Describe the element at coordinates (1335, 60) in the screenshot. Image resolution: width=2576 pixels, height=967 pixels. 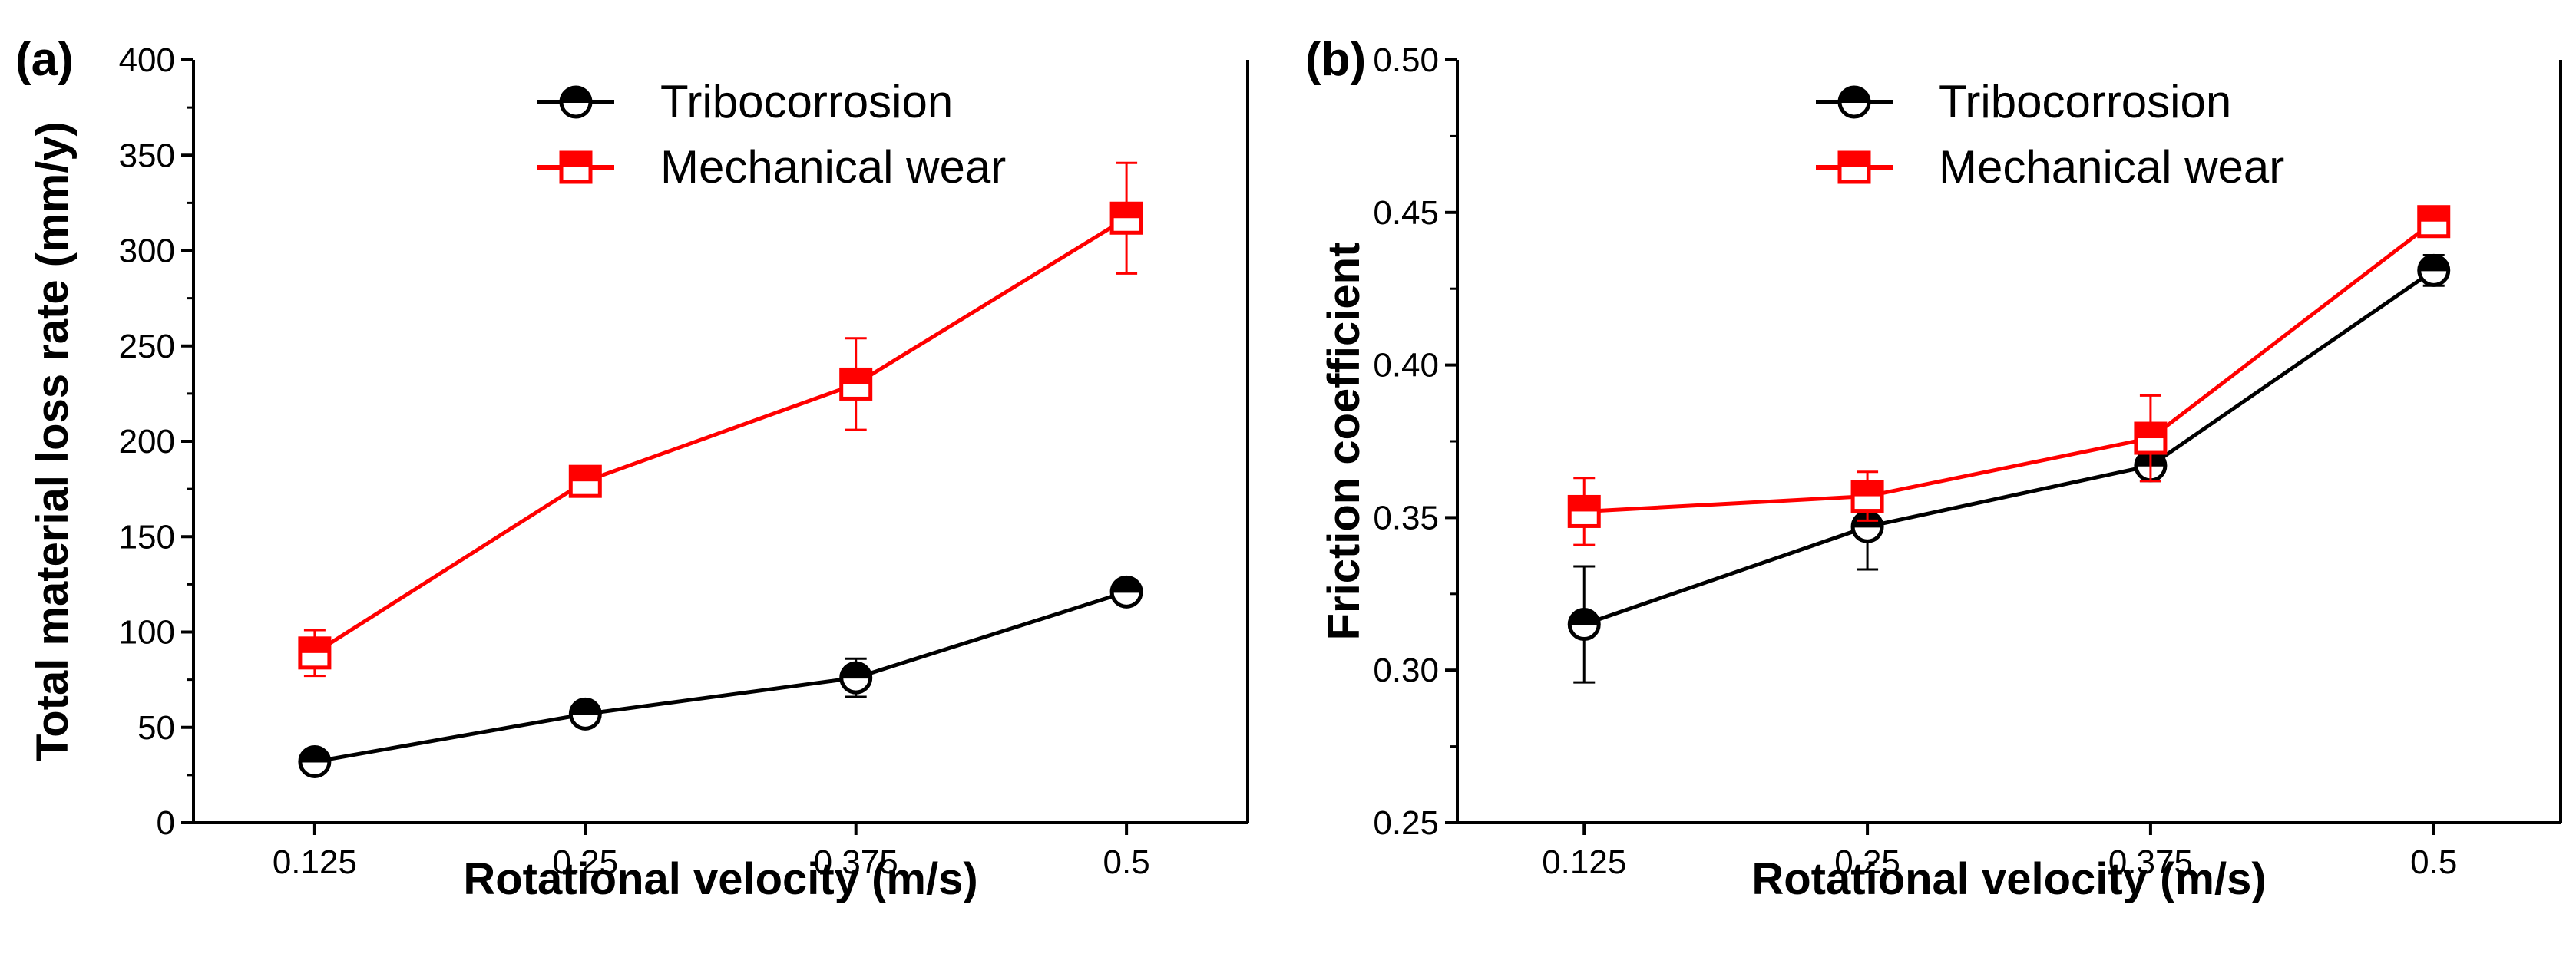
I see `panel-label: (b)` at that location.